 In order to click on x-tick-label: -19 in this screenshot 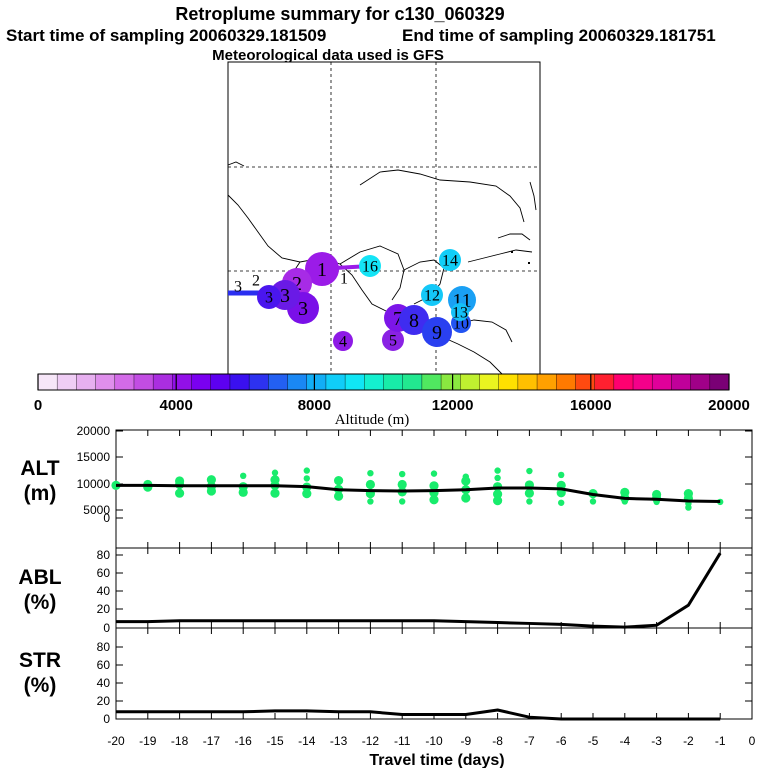, I will do `click(148, 741)`.